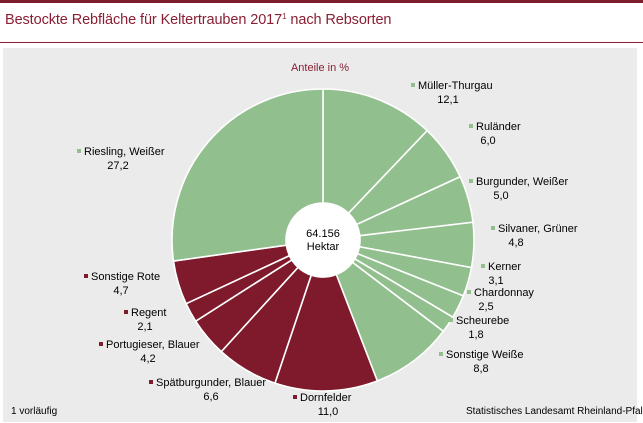 The image size is (643, 423). What do you see at coordinates (554, 411) in the screenshot?
I see `source-note: Statistisches Landesamt Rheinland-Pfalz` at bounding box center [554, 411].